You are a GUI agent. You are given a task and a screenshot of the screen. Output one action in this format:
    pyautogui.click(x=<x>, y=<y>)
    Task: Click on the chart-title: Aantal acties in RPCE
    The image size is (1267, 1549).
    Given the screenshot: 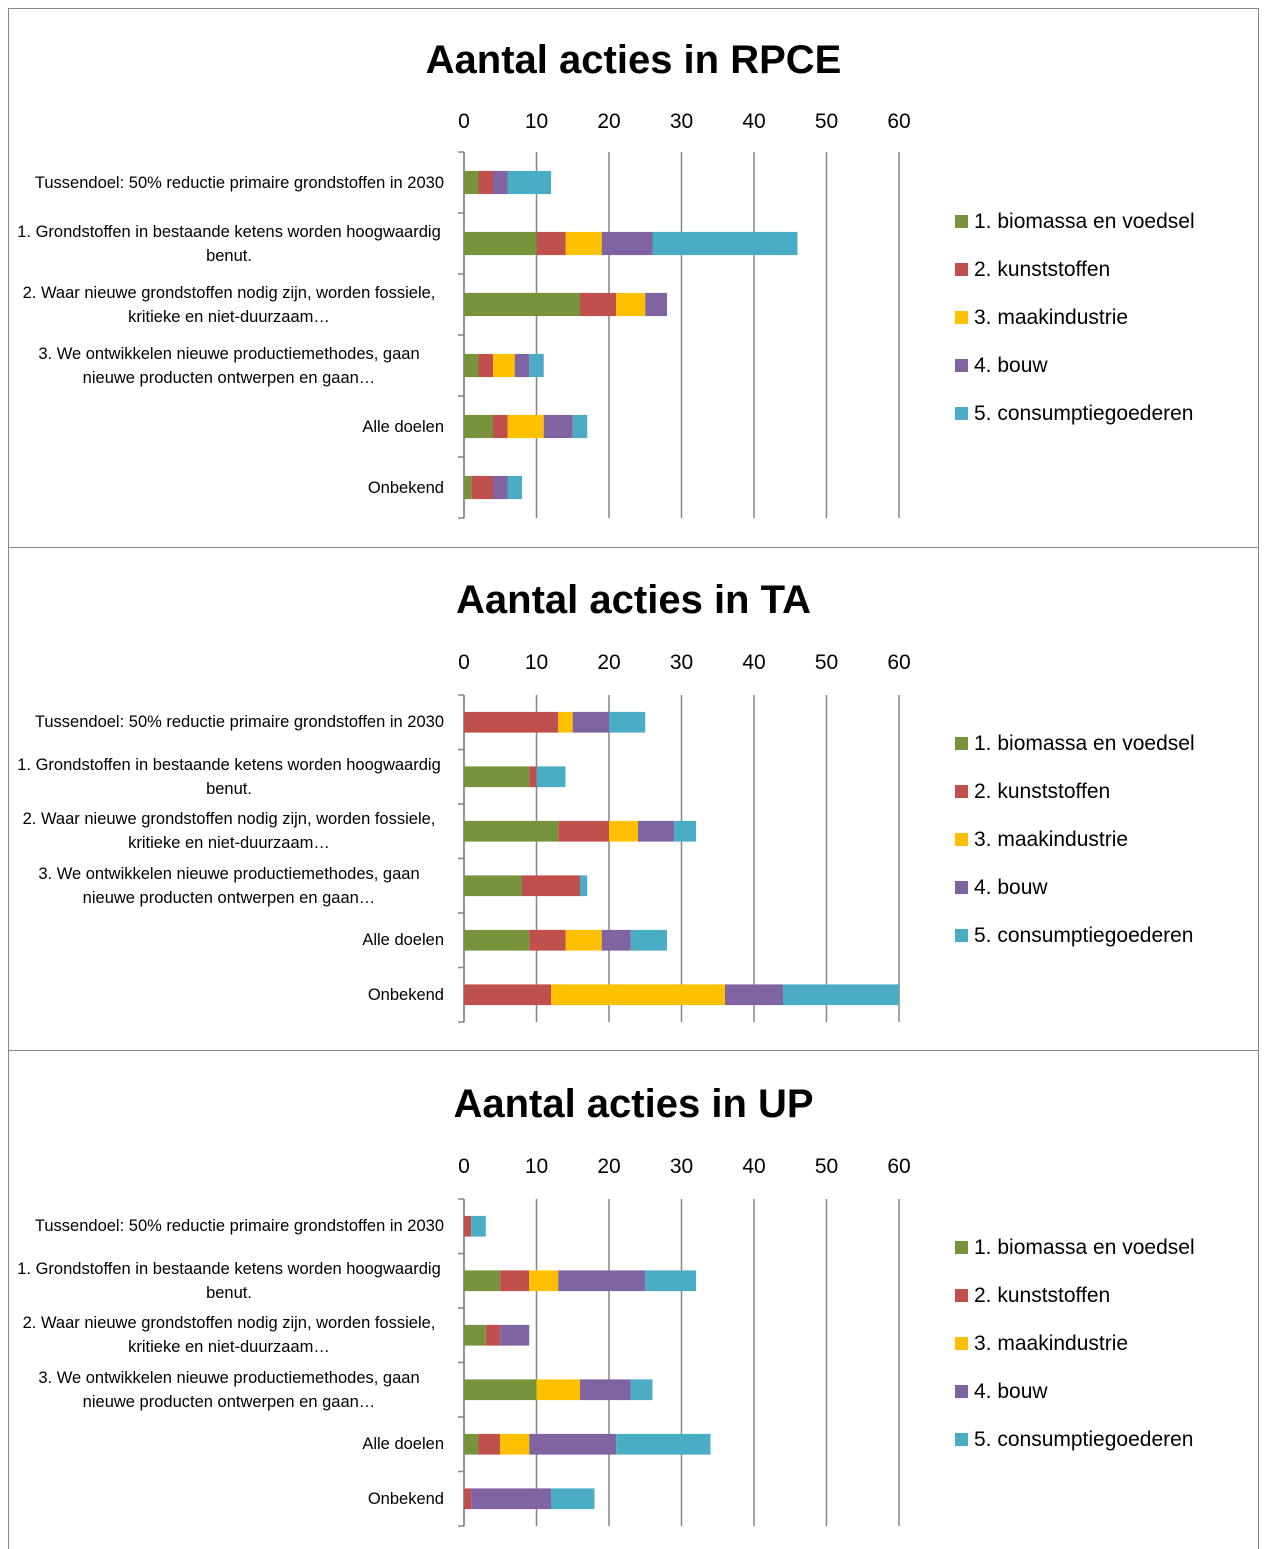 What is the action you would take?
    pyautogui.click(x=633, y=60)
    